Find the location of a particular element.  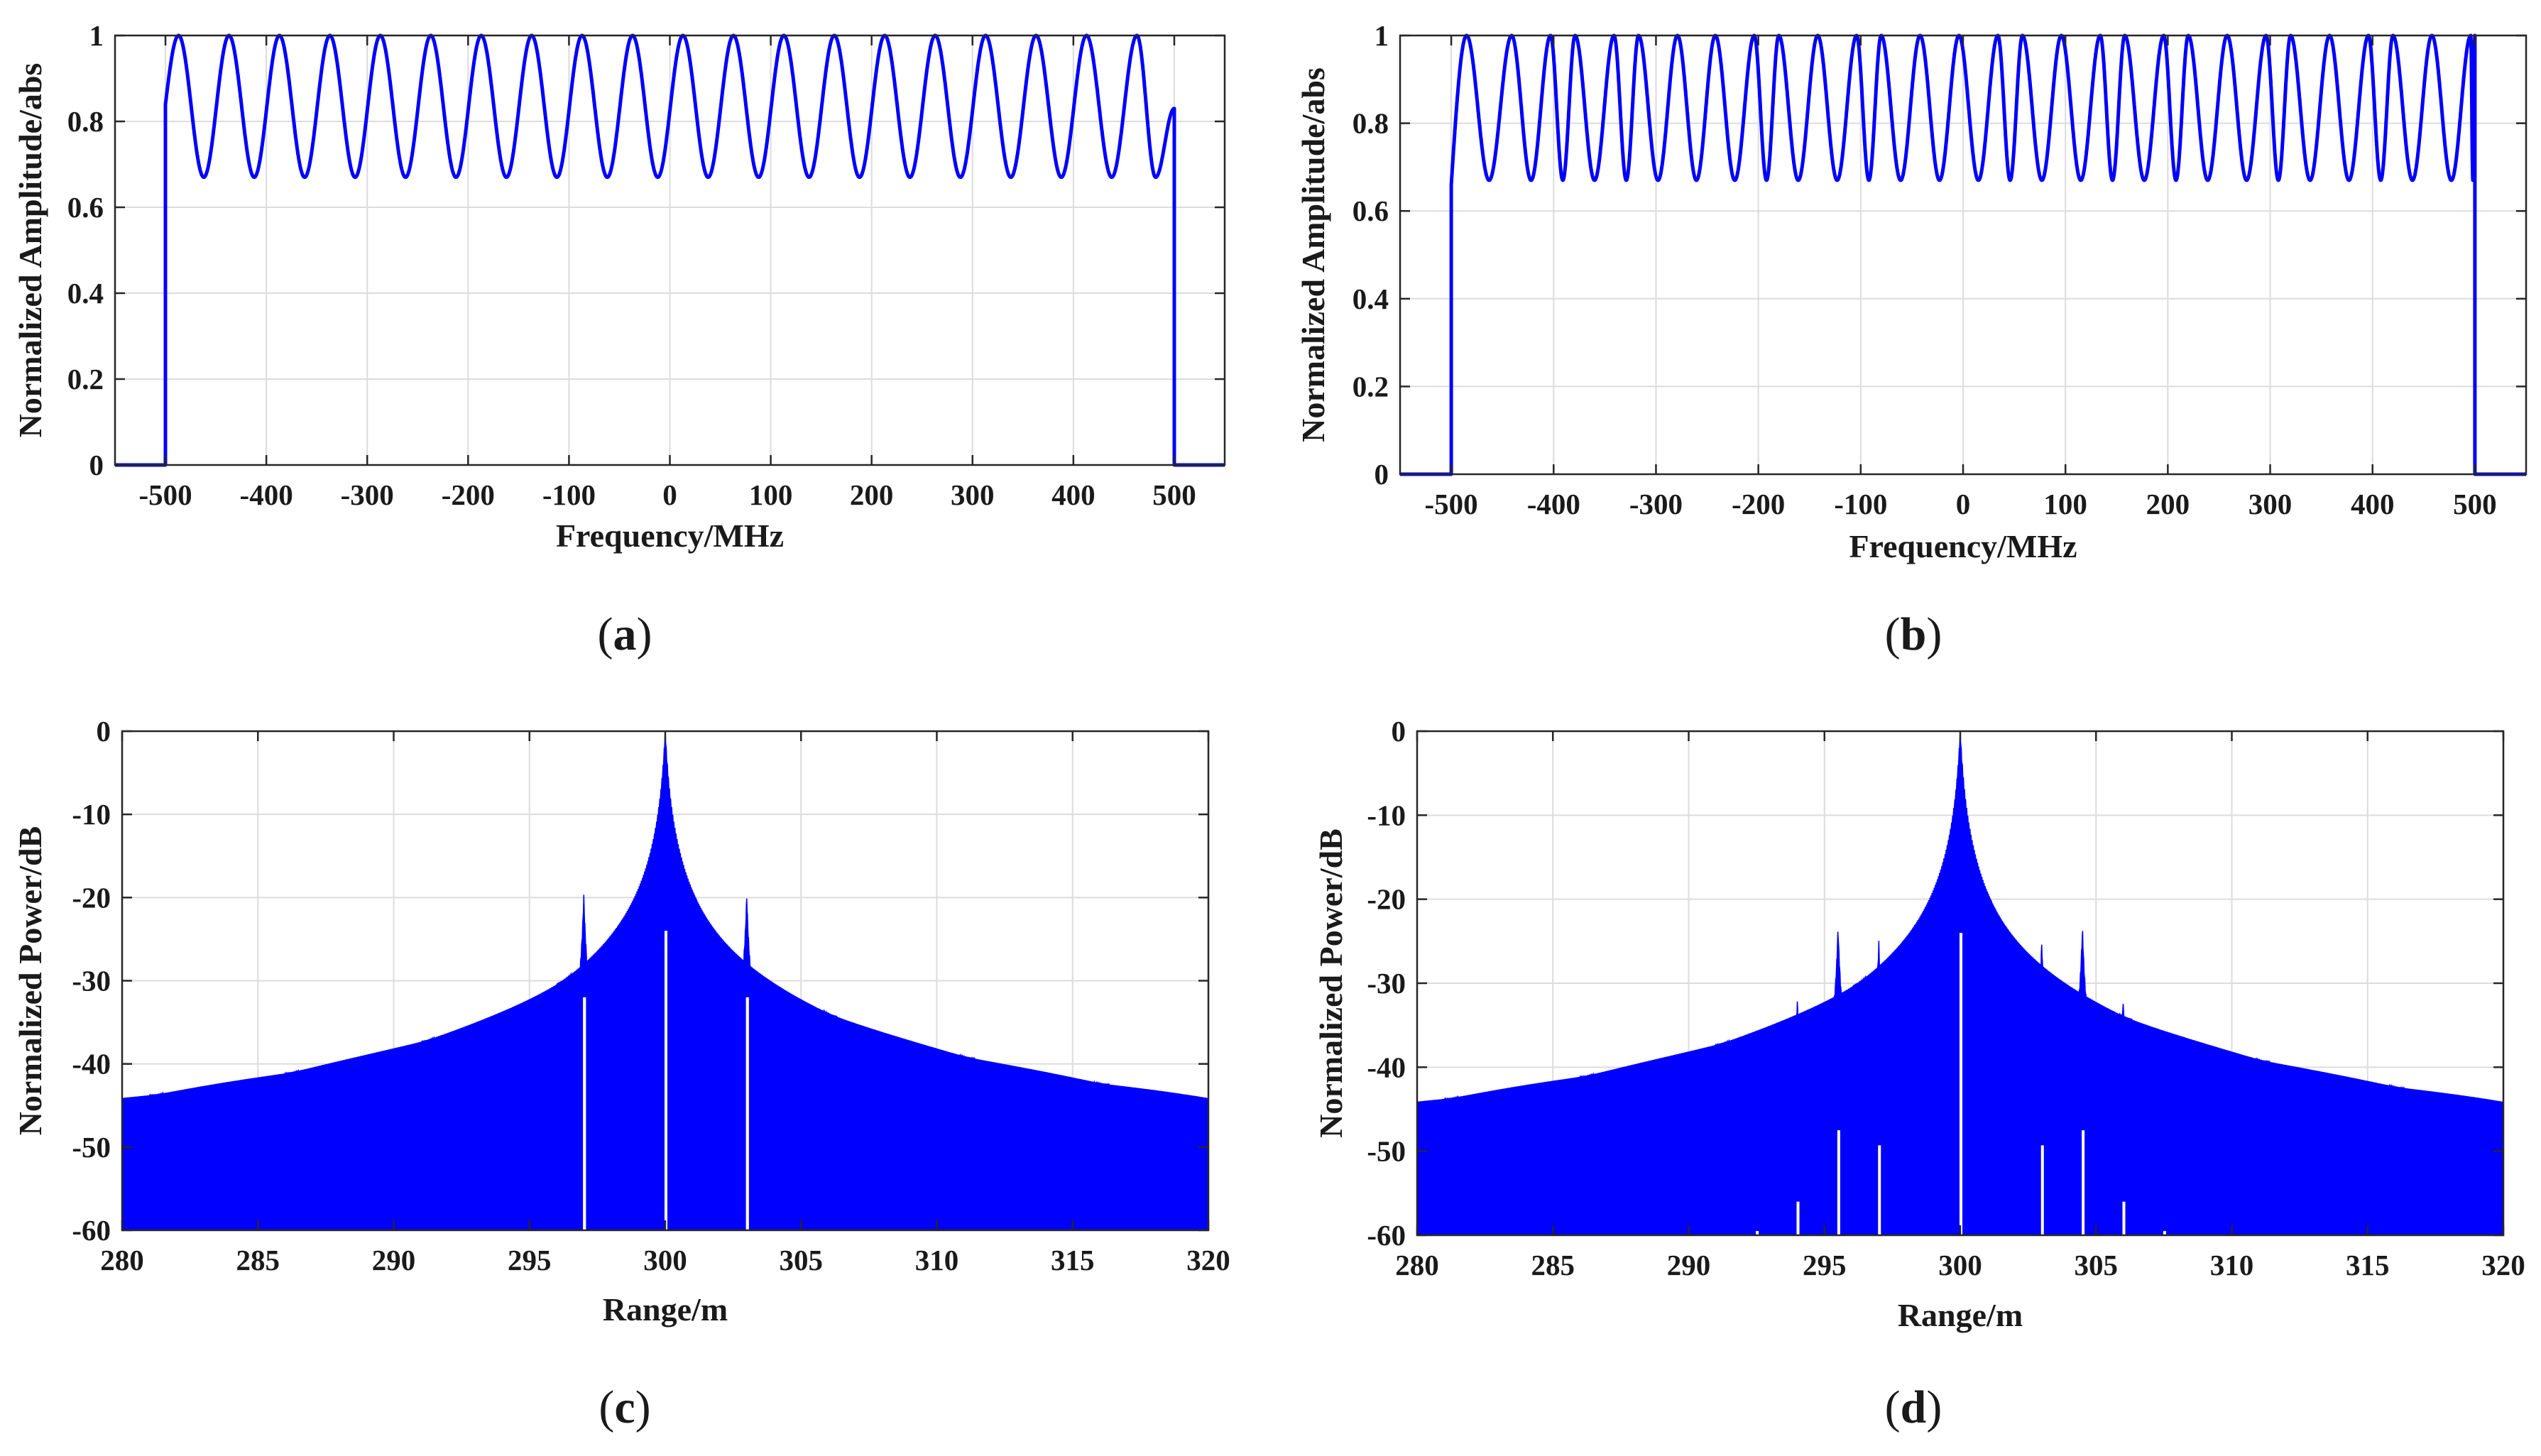

panel-label: (a) is located at coordinates (625, 634).